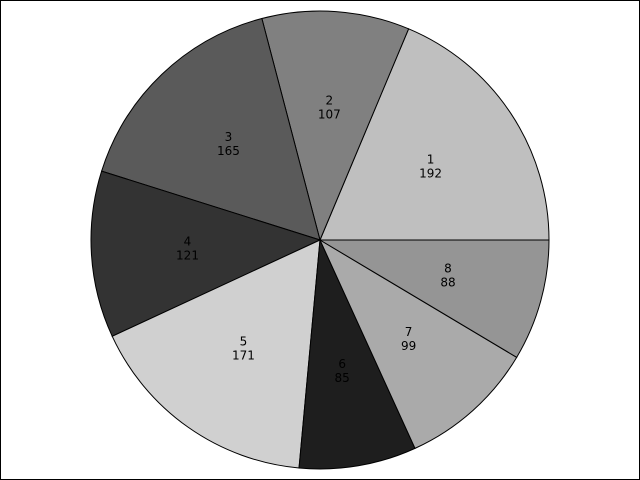  What do you see at coordinates (430, 174) in the screenshot?
I see `slice-value-label-1: 192` at bounding box center [430, 174].